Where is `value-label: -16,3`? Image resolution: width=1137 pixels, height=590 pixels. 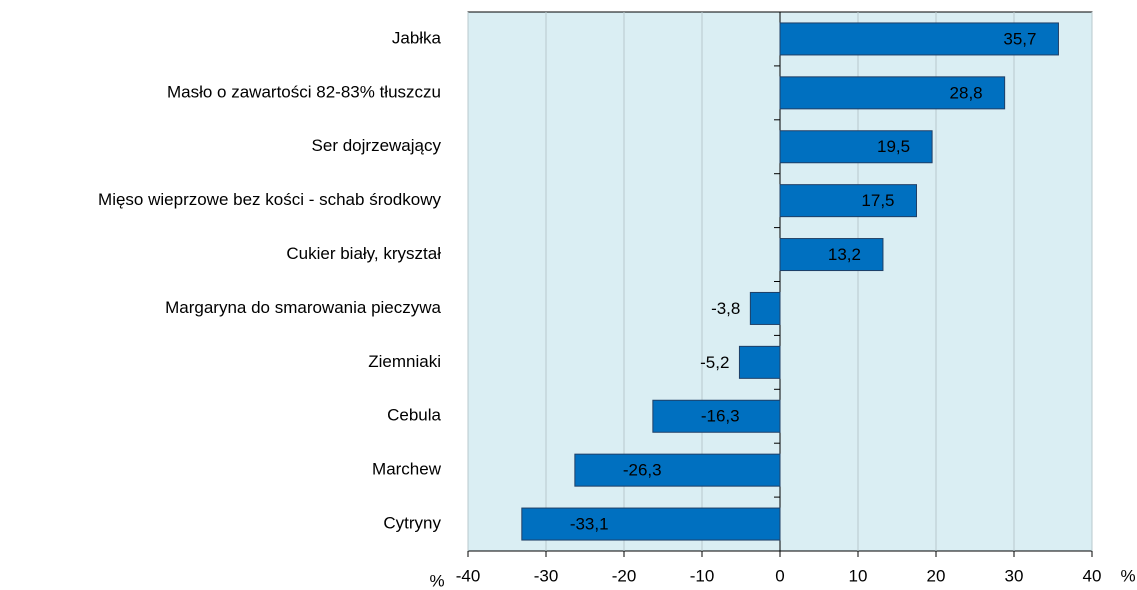
value-label: -16,3 is located at coordinates (720, 416).